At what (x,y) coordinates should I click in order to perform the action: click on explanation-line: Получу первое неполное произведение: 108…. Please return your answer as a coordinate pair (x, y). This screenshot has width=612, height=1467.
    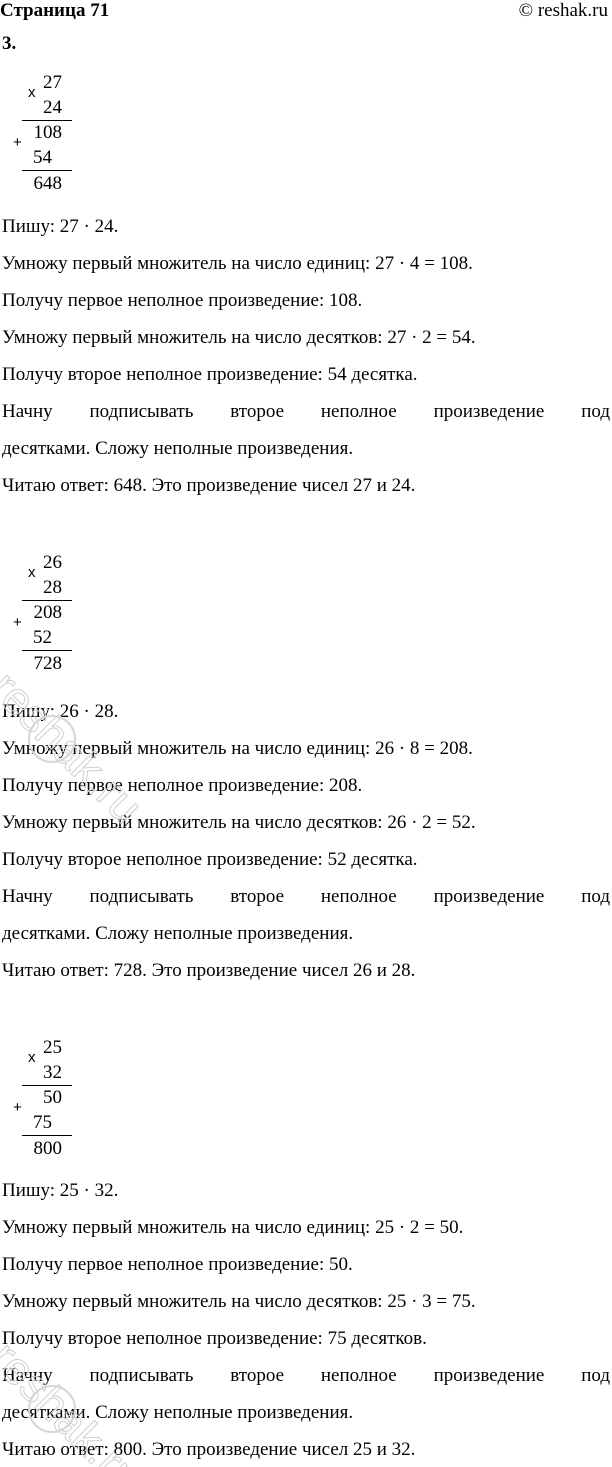
    Looking at the image, I should click on (182, 300).